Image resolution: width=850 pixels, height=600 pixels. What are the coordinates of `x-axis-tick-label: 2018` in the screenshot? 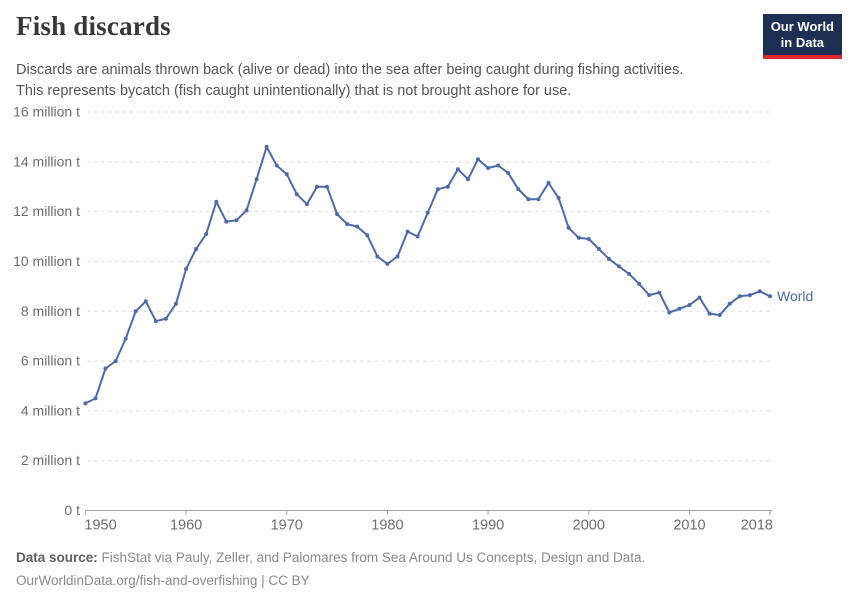 It's located at (757, 526).